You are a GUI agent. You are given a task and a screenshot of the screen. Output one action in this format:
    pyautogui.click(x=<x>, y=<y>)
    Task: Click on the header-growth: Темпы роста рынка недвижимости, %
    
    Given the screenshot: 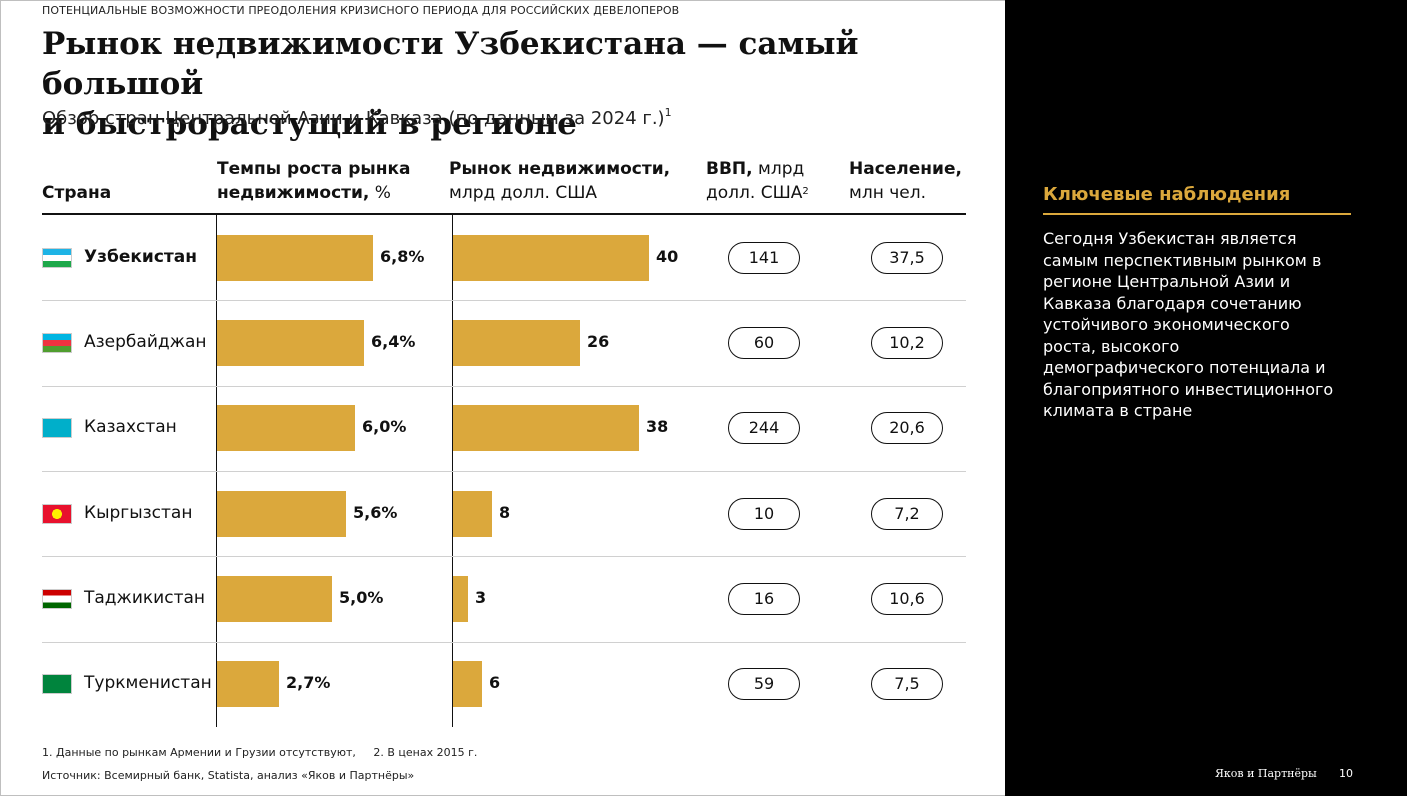 What is the action you would take?
    pyautogui.click(x=314, y=181)
    